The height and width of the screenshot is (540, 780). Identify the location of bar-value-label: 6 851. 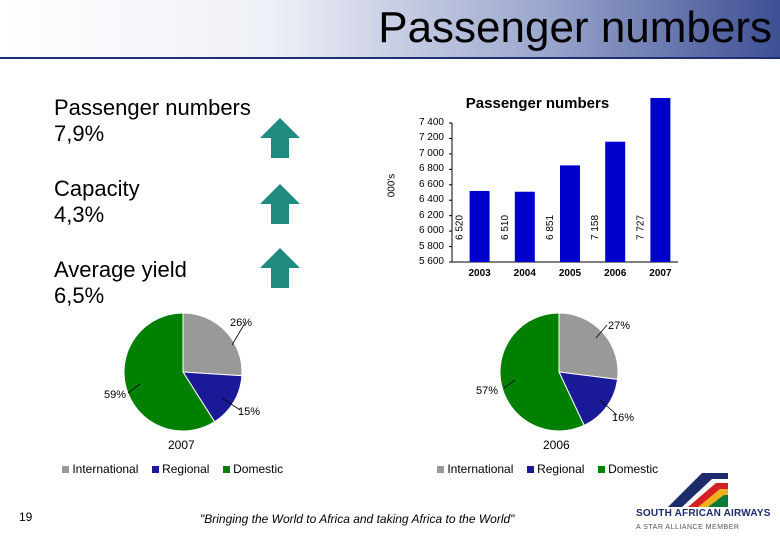
(550, 227).